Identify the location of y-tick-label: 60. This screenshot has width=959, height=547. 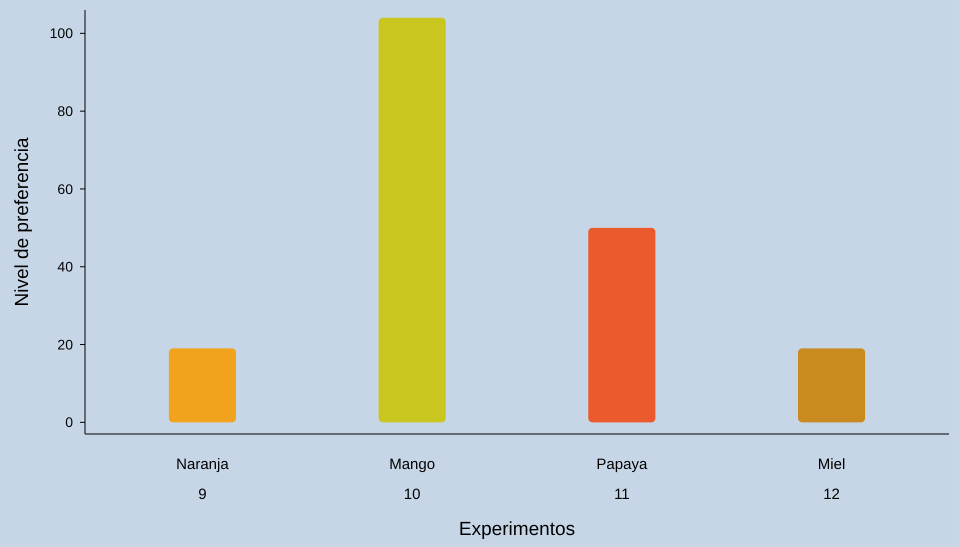
(65, 188).